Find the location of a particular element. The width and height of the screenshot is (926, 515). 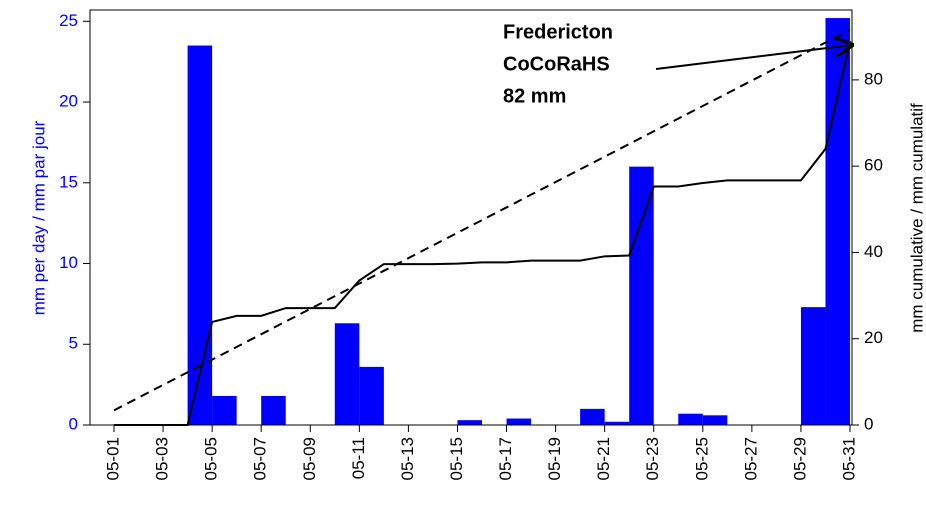

y-tick-label: 25 is located at coordinates (68, 20).